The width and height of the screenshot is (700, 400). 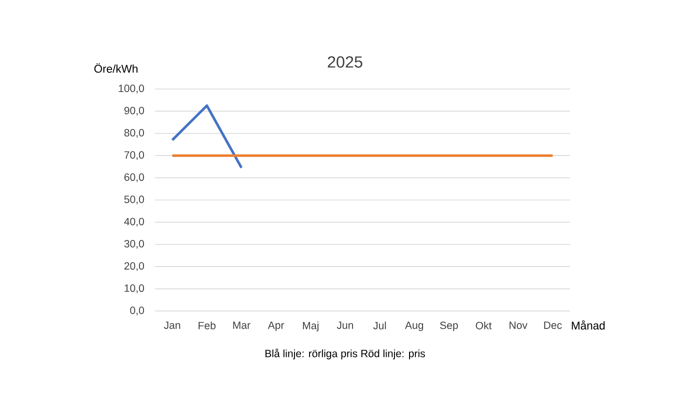 What do you see at coordinates (134, 155) in the screenshot?
I see `y-tick-label: 70,0` at bounding box center [134, 155].